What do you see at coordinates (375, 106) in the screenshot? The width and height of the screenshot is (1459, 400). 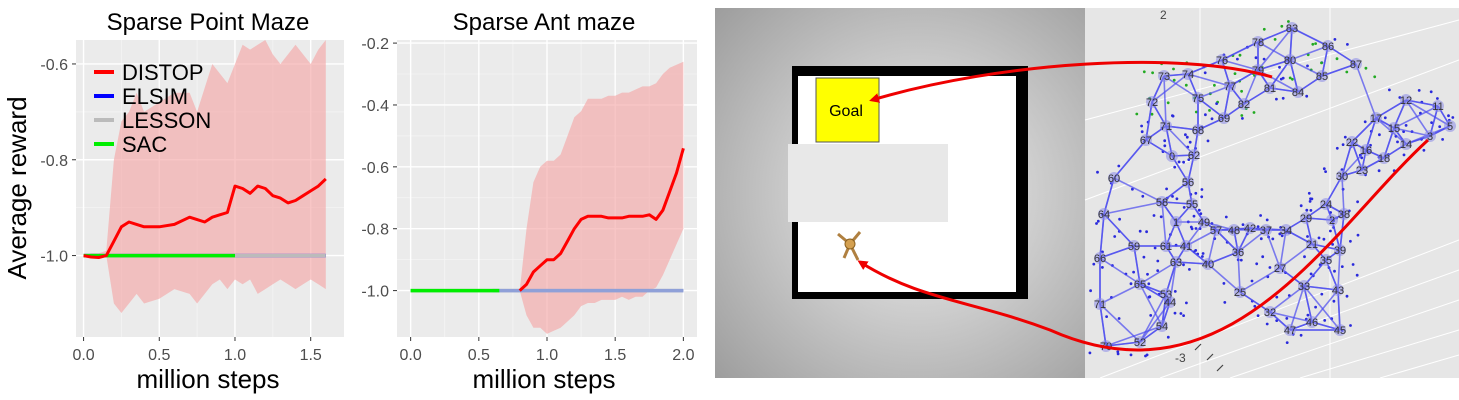 I see `y-tick-label: -0.4` at bounding box center [375, 106].